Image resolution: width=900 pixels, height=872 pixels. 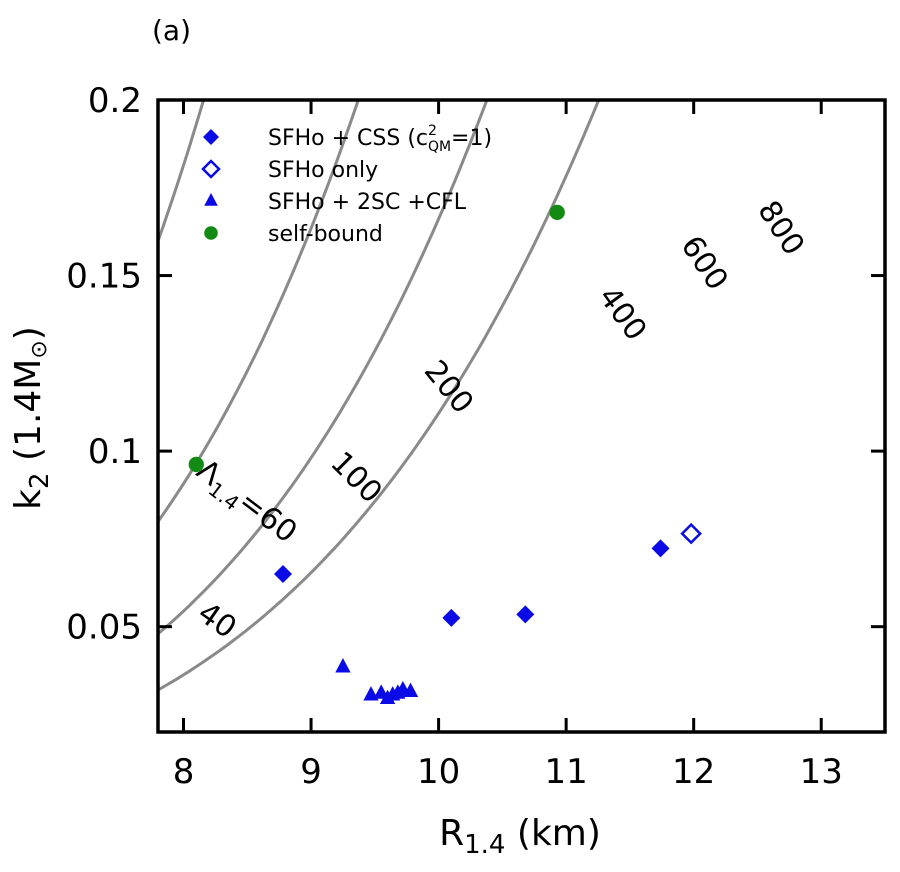 I want to click on contour-label-600: 600, so click(x=704, y=263).